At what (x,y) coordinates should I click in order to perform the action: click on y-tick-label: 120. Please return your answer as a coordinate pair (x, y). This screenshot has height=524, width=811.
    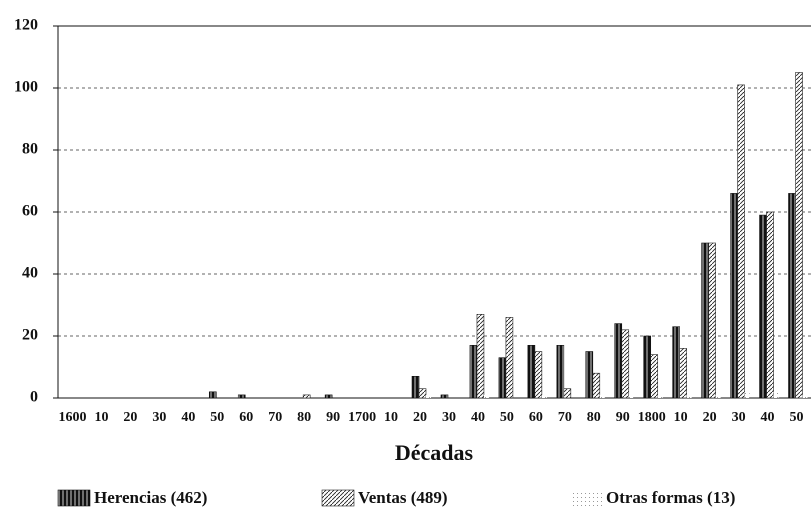
    Looking at the image, I should click on (26, 25).